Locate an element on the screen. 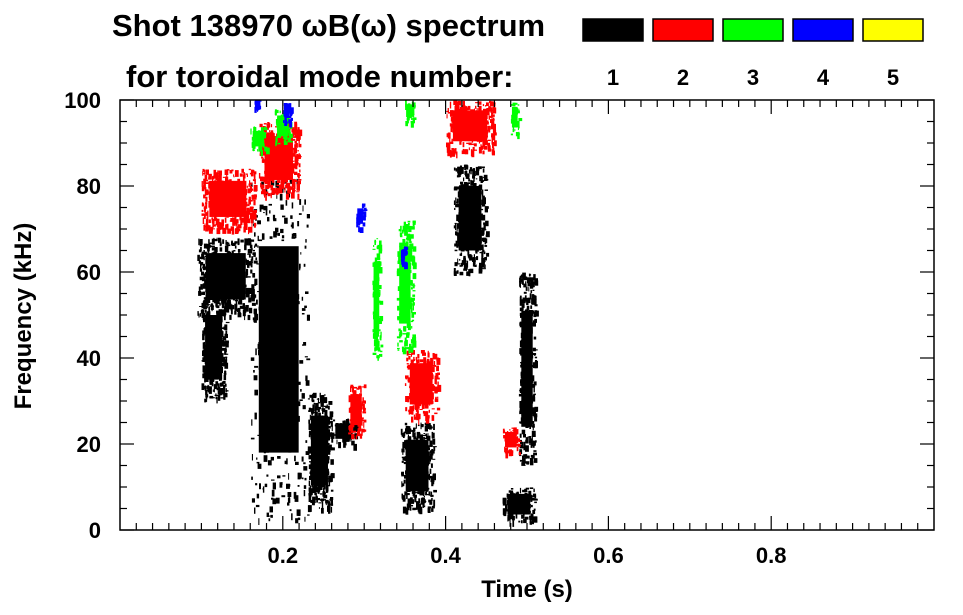 The image size is (963, 615). region-core is located at coordinates (258, 138).